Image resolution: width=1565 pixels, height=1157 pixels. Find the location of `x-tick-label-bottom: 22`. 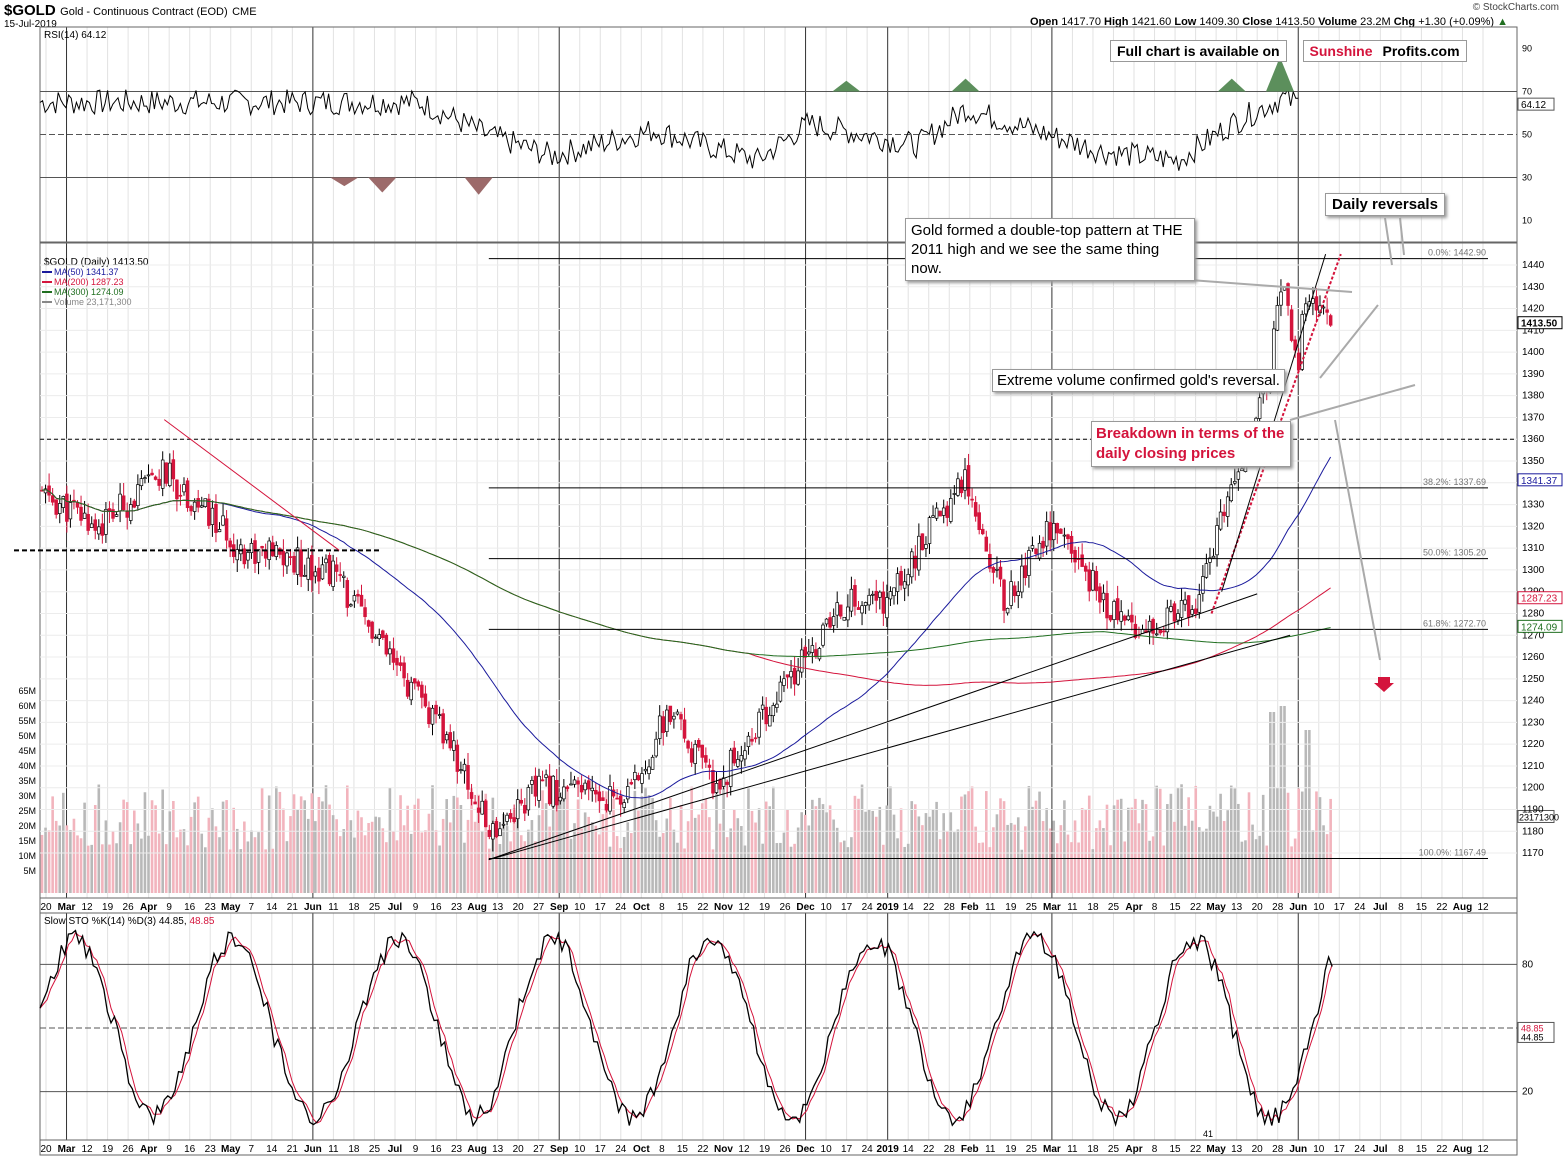

x-tick-label-bottom: 22 is located at coordinates (703, 1149).